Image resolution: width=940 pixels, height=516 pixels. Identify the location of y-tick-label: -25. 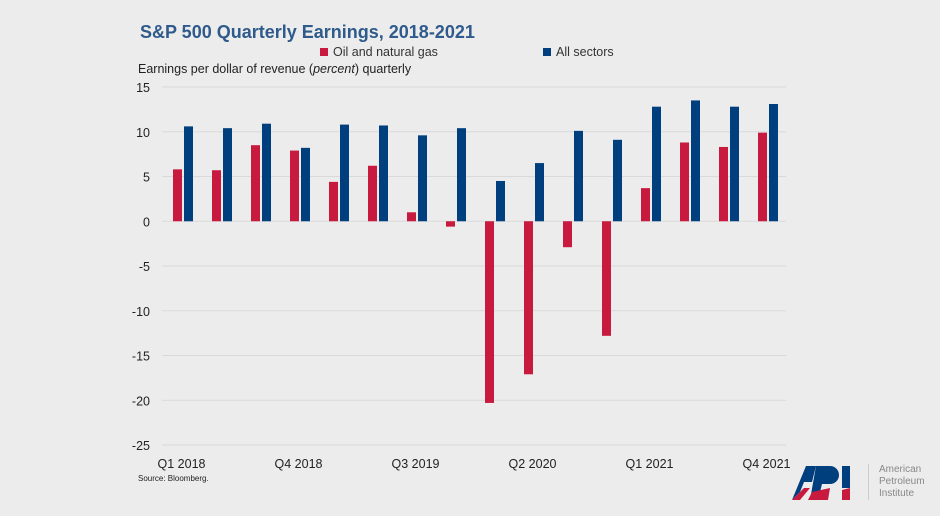
(141, 446).